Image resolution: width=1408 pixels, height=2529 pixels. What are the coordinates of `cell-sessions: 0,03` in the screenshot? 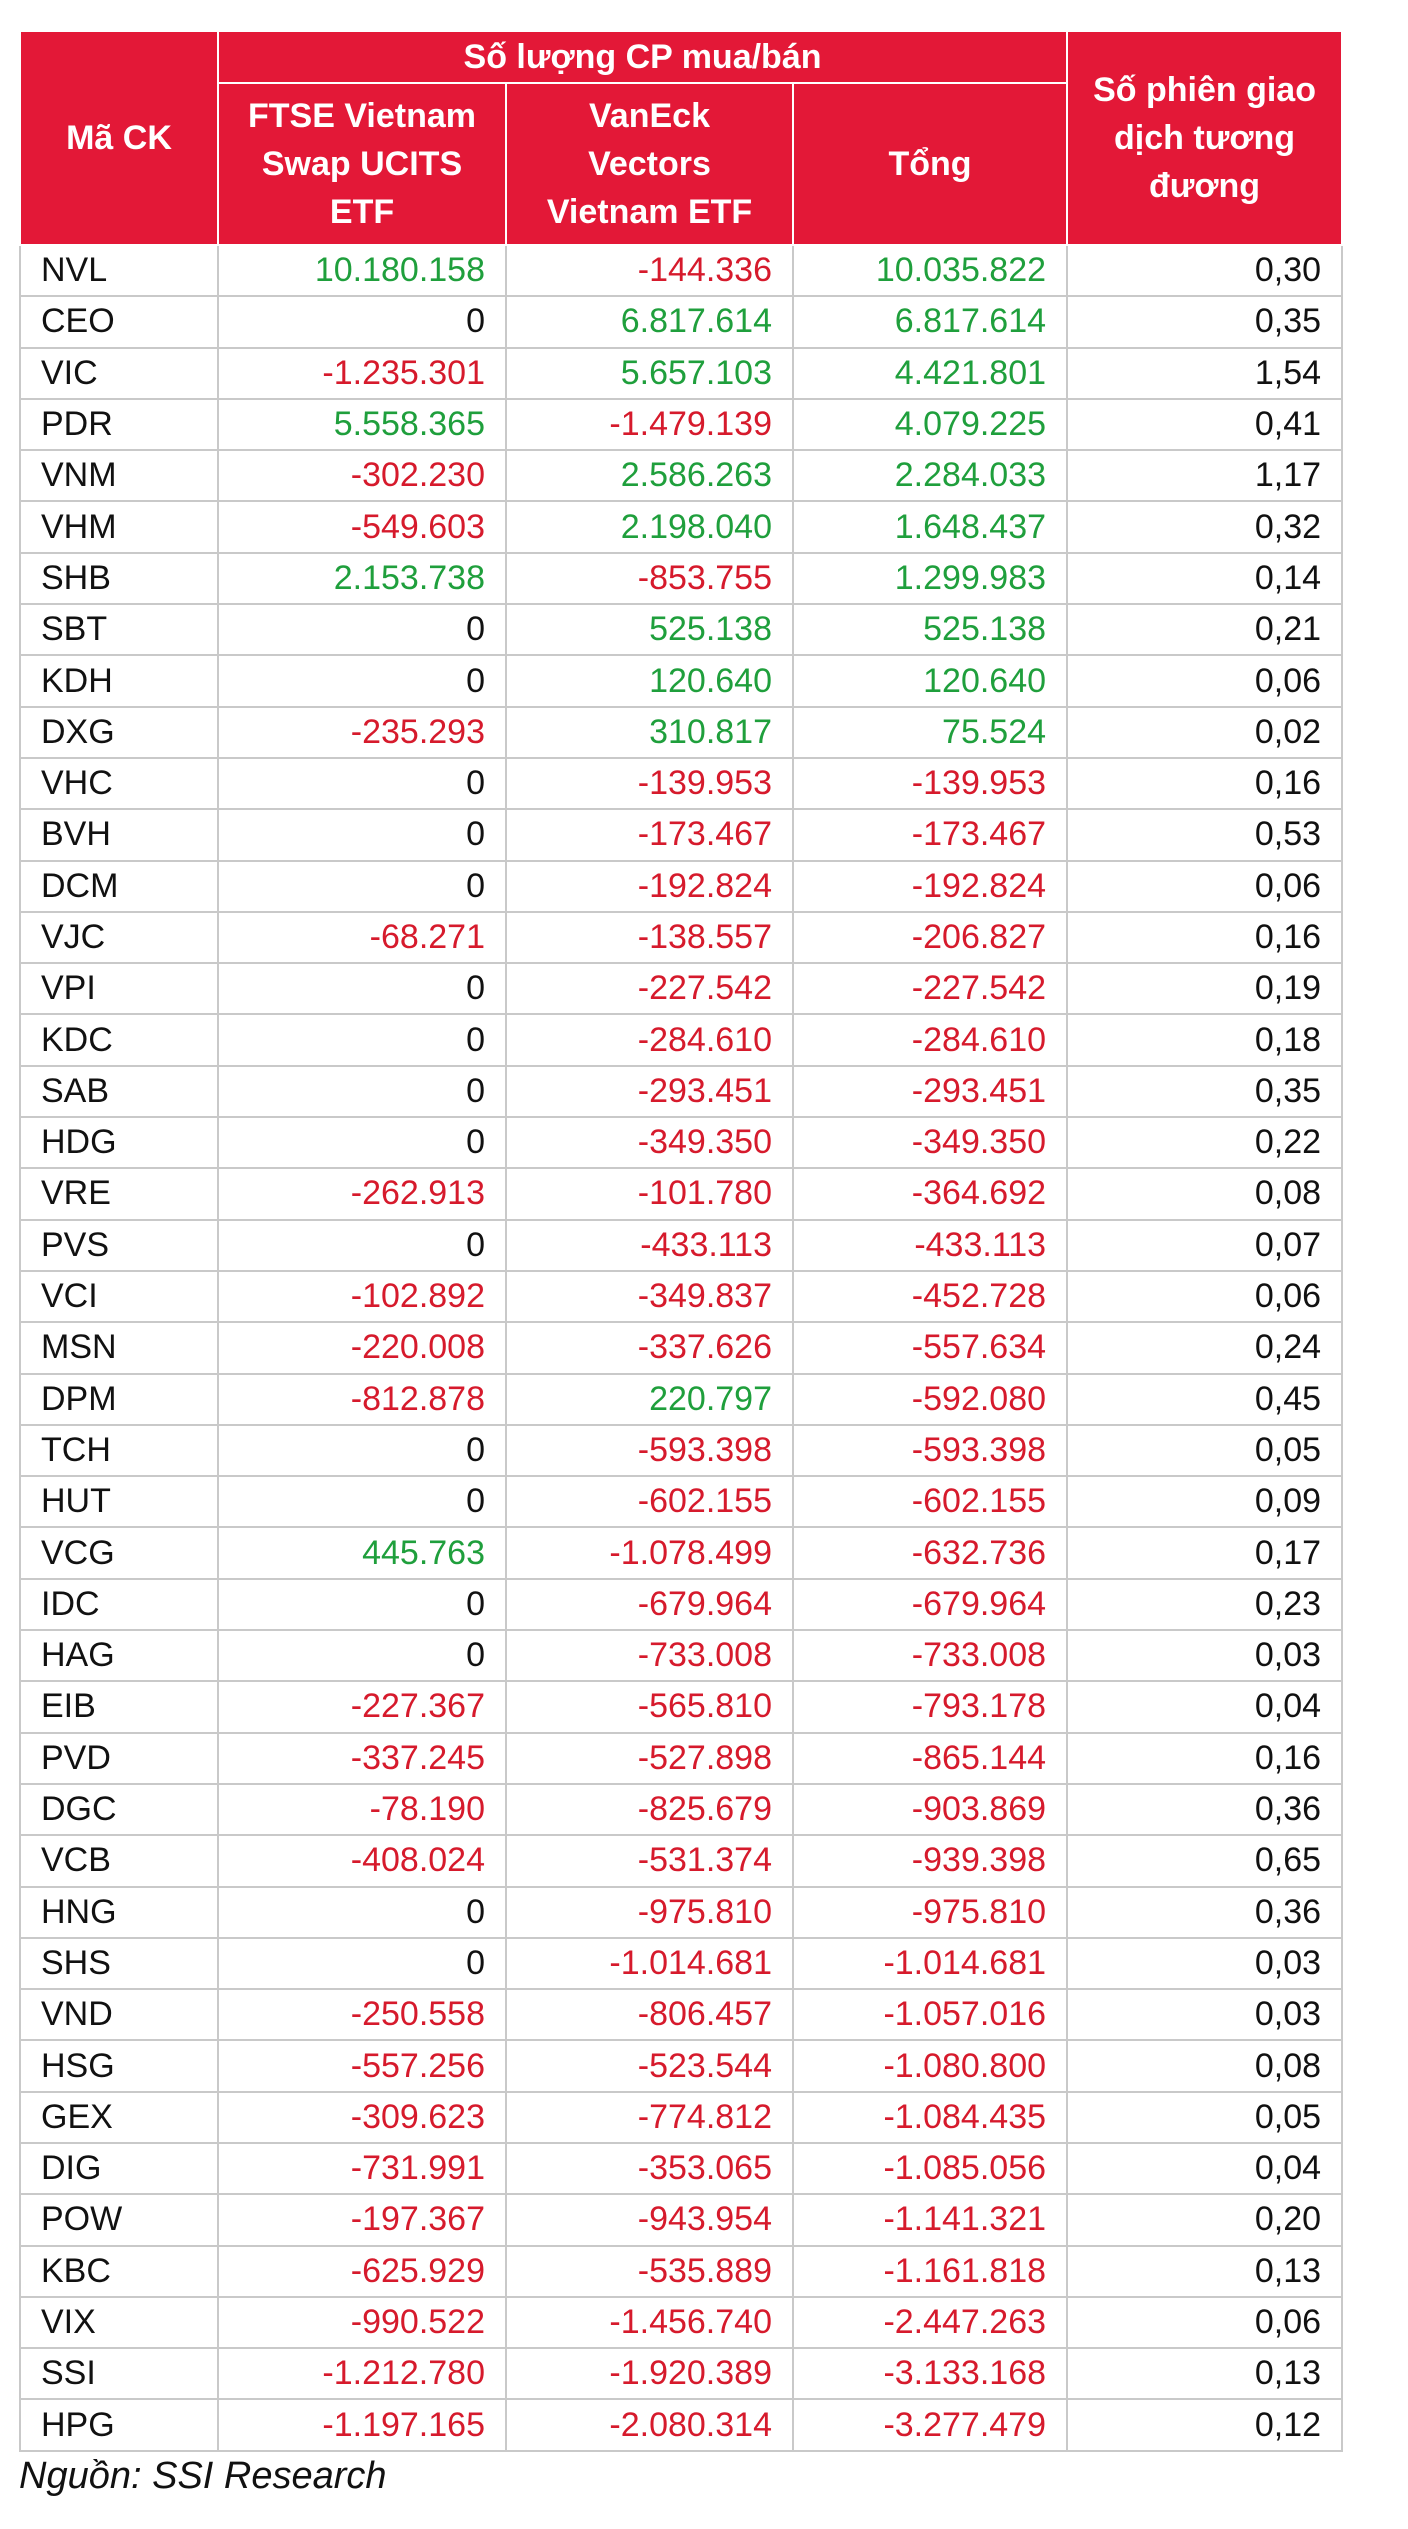 It's located at (1205, 1656).